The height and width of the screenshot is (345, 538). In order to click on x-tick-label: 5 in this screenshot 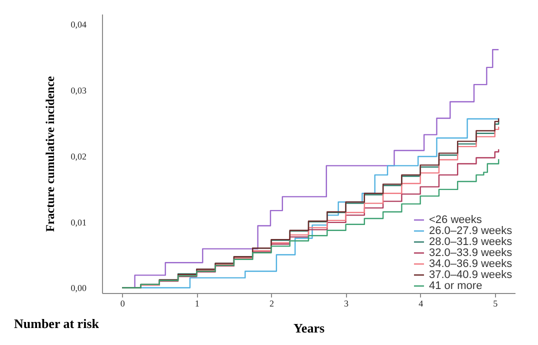, I will do `click(495, 303)`.